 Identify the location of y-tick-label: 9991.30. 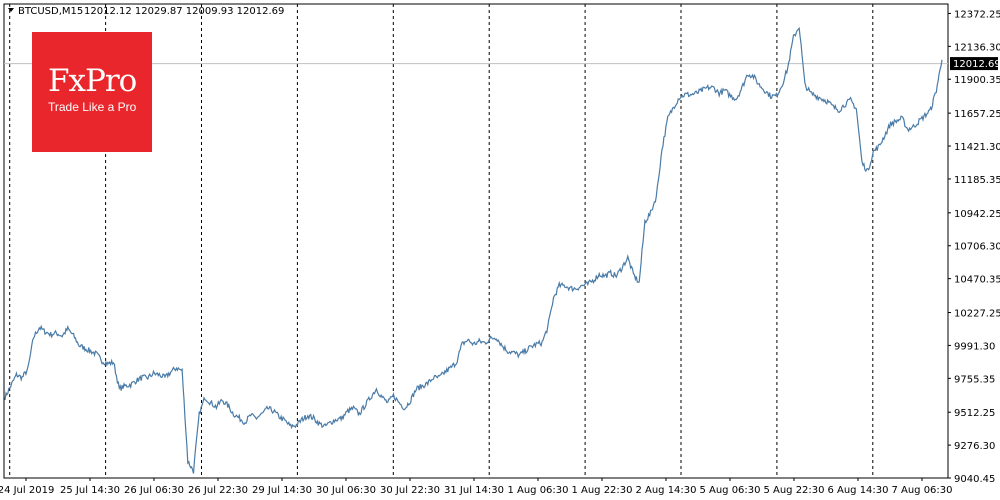
(974, 346).